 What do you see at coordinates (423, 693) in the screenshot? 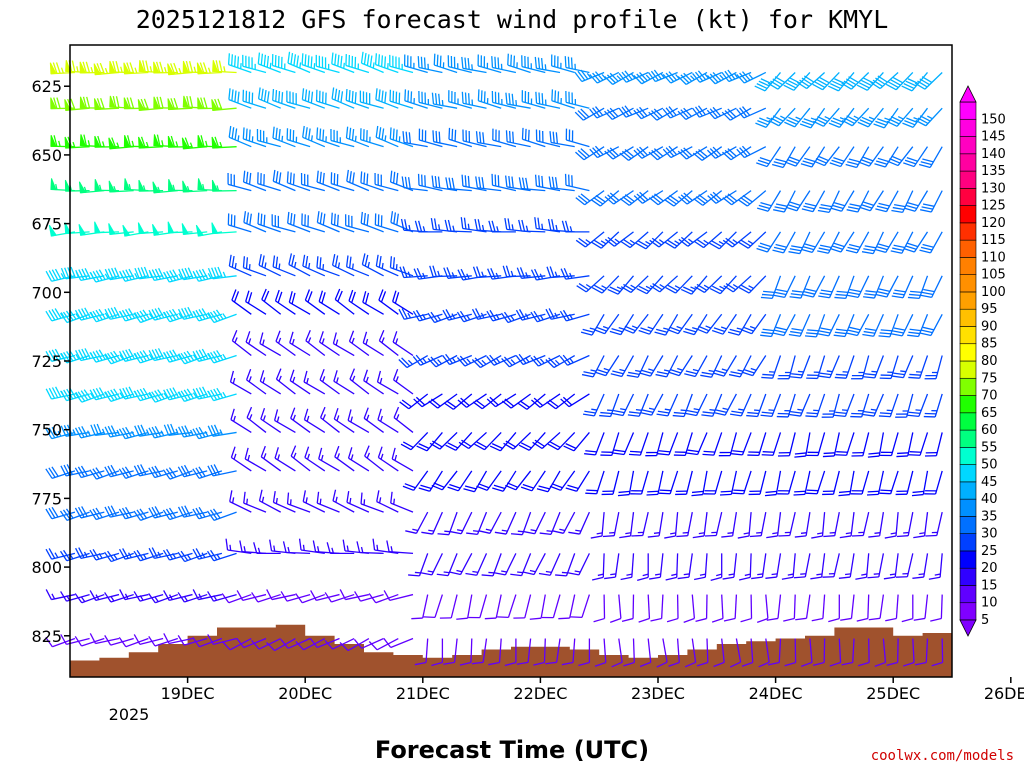
I see `x-tick-label: 21DEC` at bounding box center [423, 693].